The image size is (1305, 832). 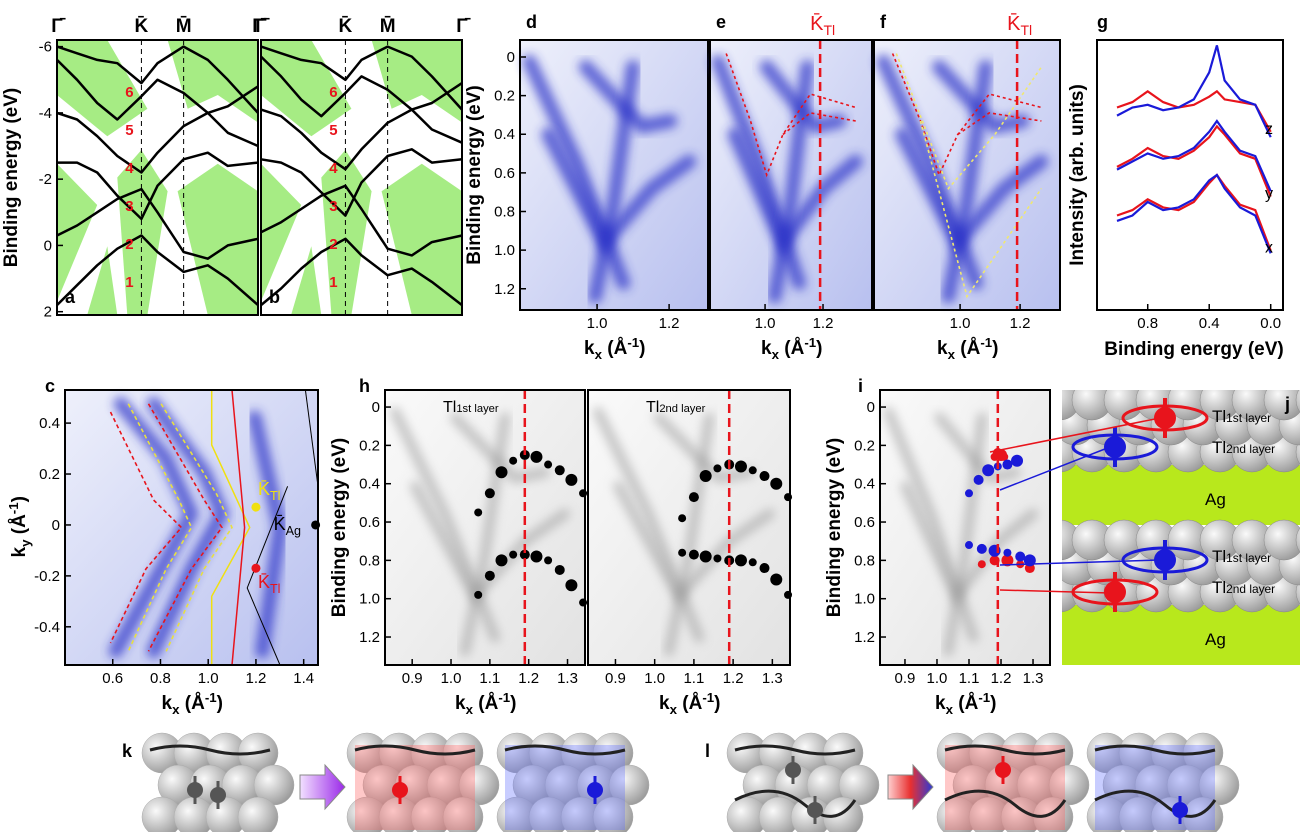 I want to click on y-tick-label: 0.2, so click(x=369, y=445).